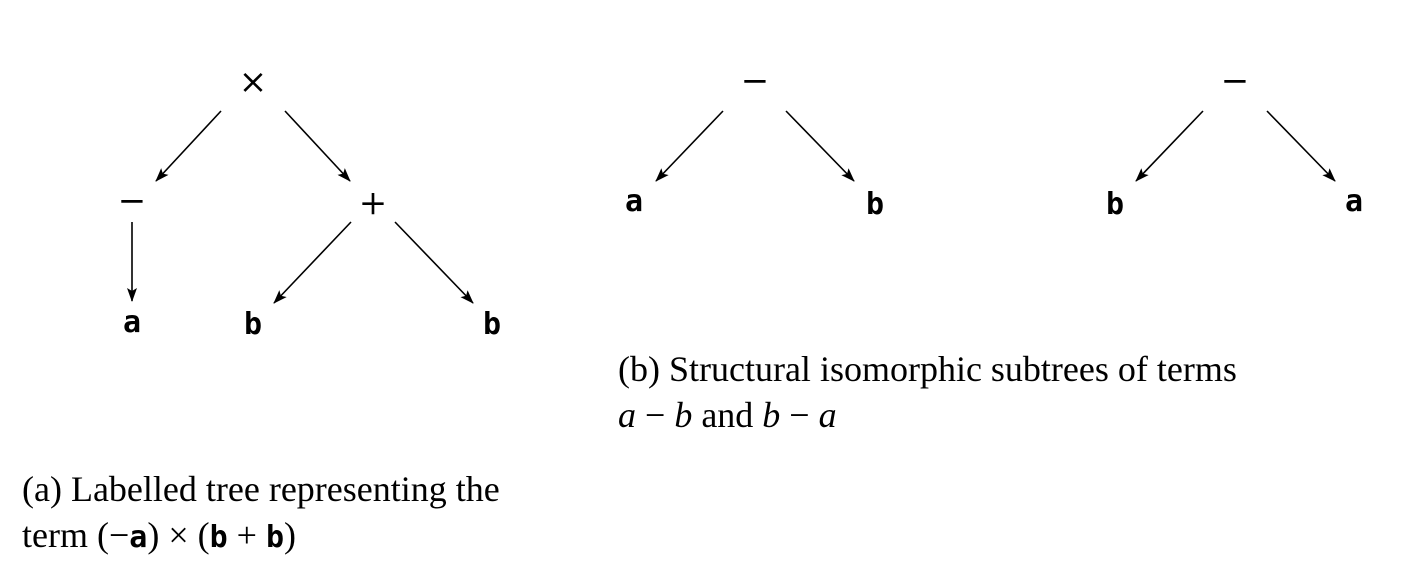 This screenshot has width=1404, height=570. Describe the element at coordinates (253, 82) in the screenshot. I see `node-times: ×` at that location.